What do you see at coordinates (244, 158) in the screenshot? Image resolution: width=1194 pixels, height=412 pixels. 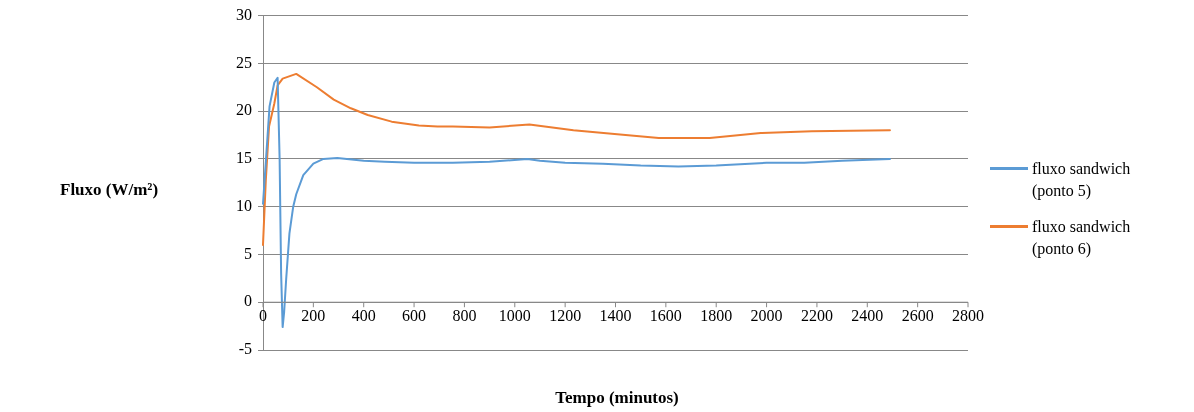 I see `y-tick-label: 15` at bounding box center [244, 158].